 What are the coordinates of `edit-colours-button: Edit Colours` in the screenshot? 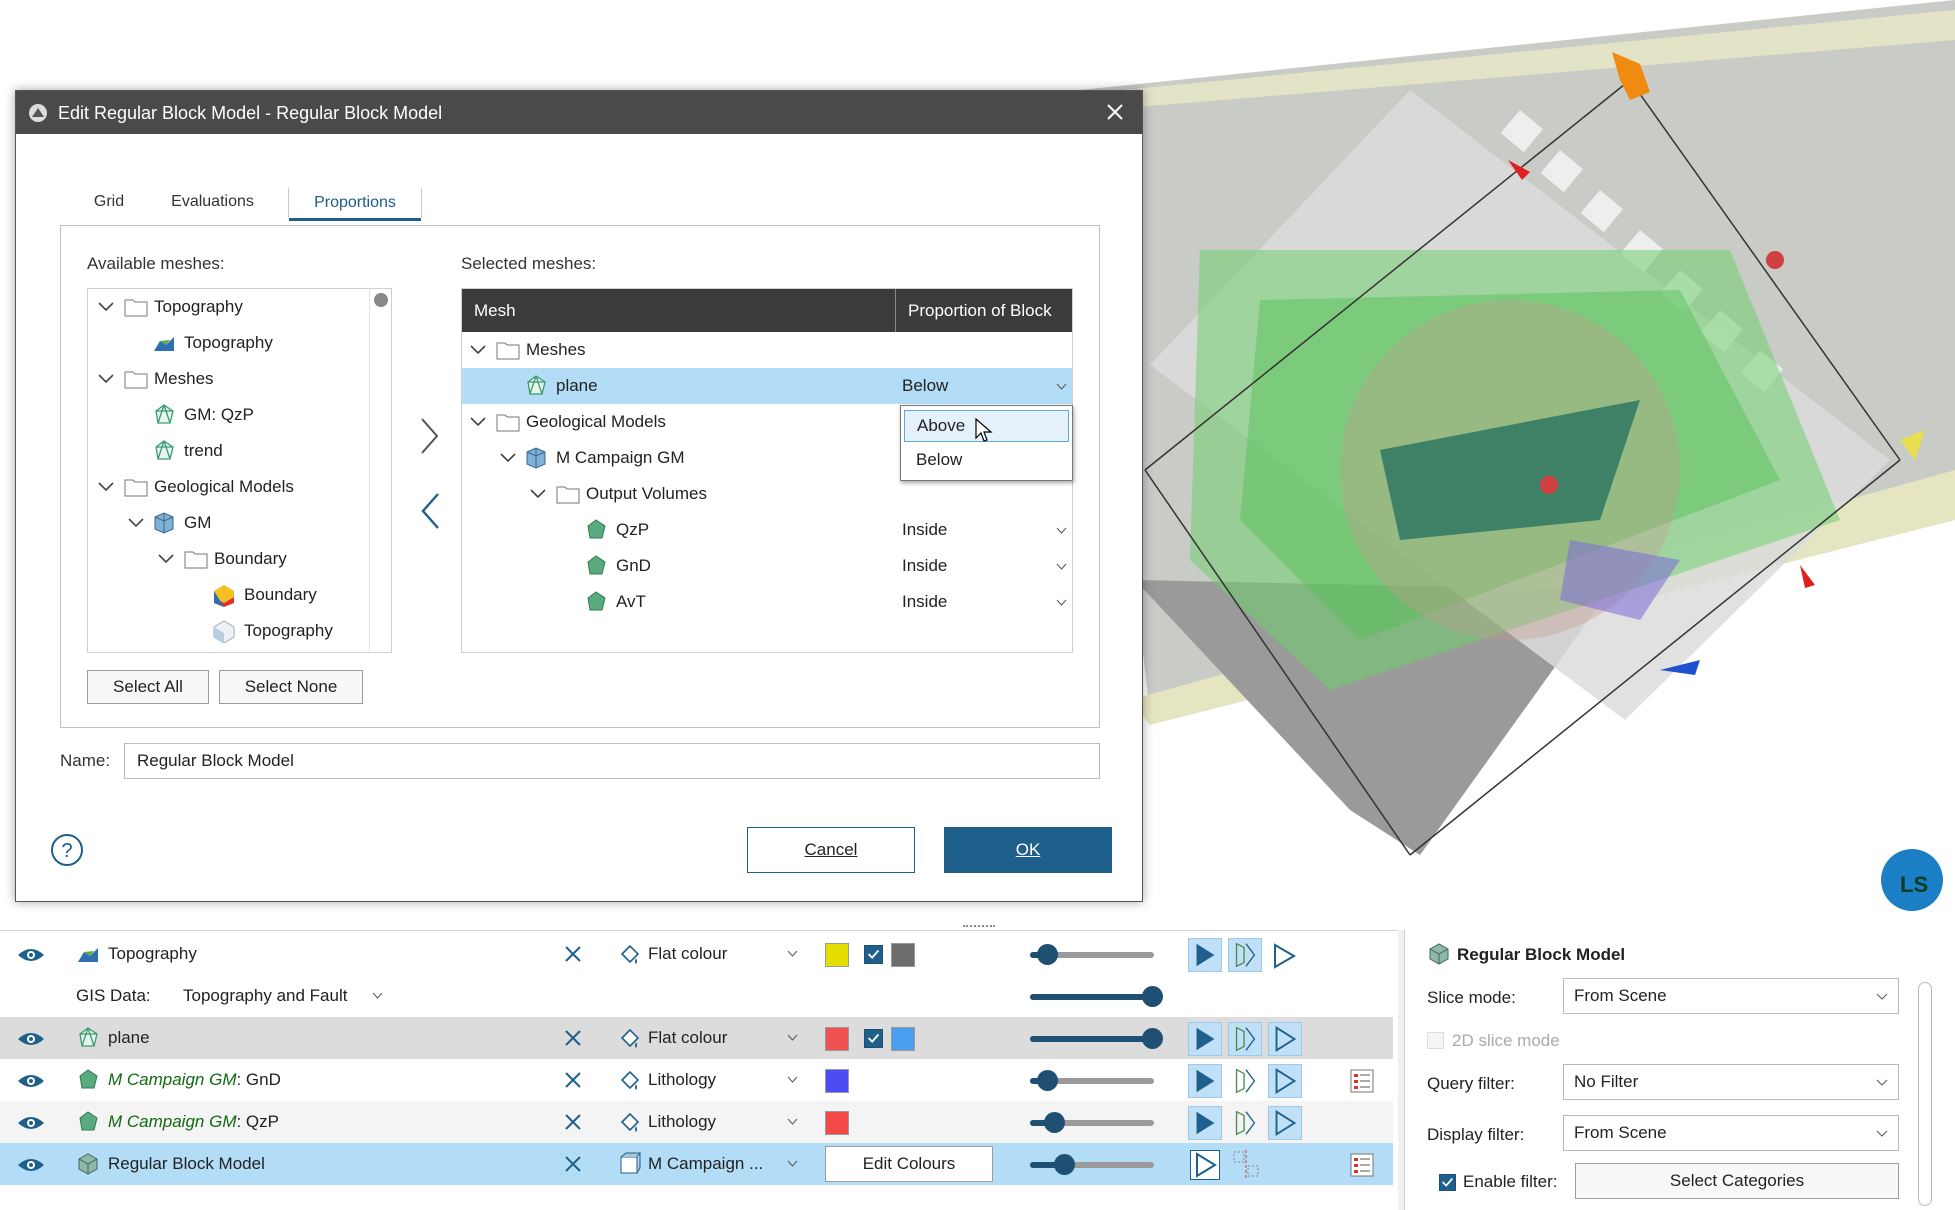 It's located at (909, 1164).